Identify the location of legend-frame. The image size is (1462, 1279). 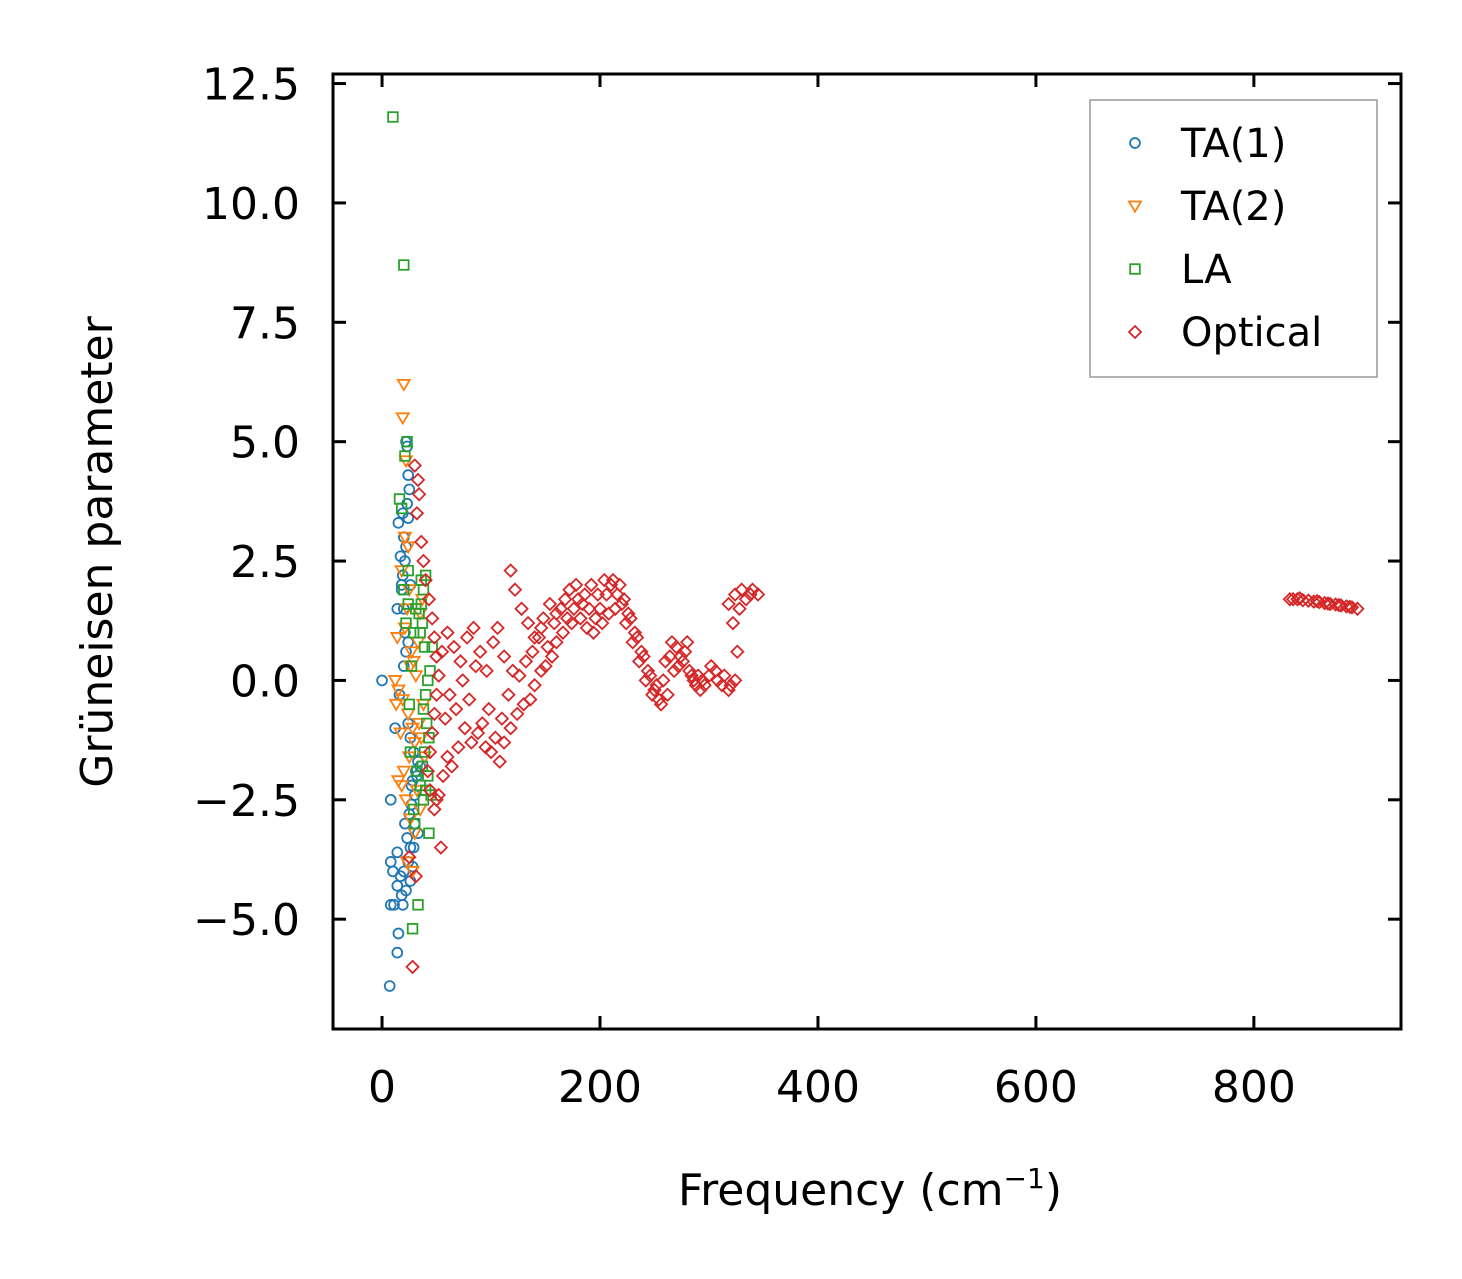
(1233, 238).